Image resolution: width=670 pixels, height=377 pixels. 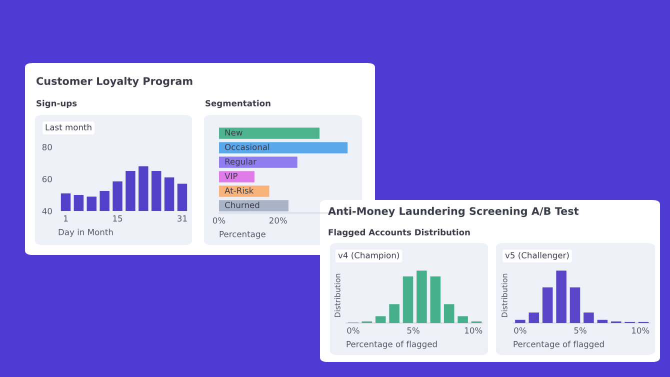 I want to click on x-tick-label: 31, so click(x=182, y=218).